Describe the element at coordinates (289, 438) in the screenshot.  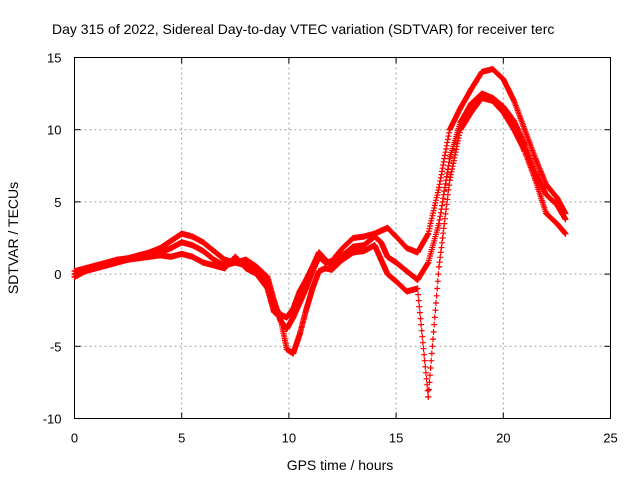
I see `x-tick-label: 10` at that location.